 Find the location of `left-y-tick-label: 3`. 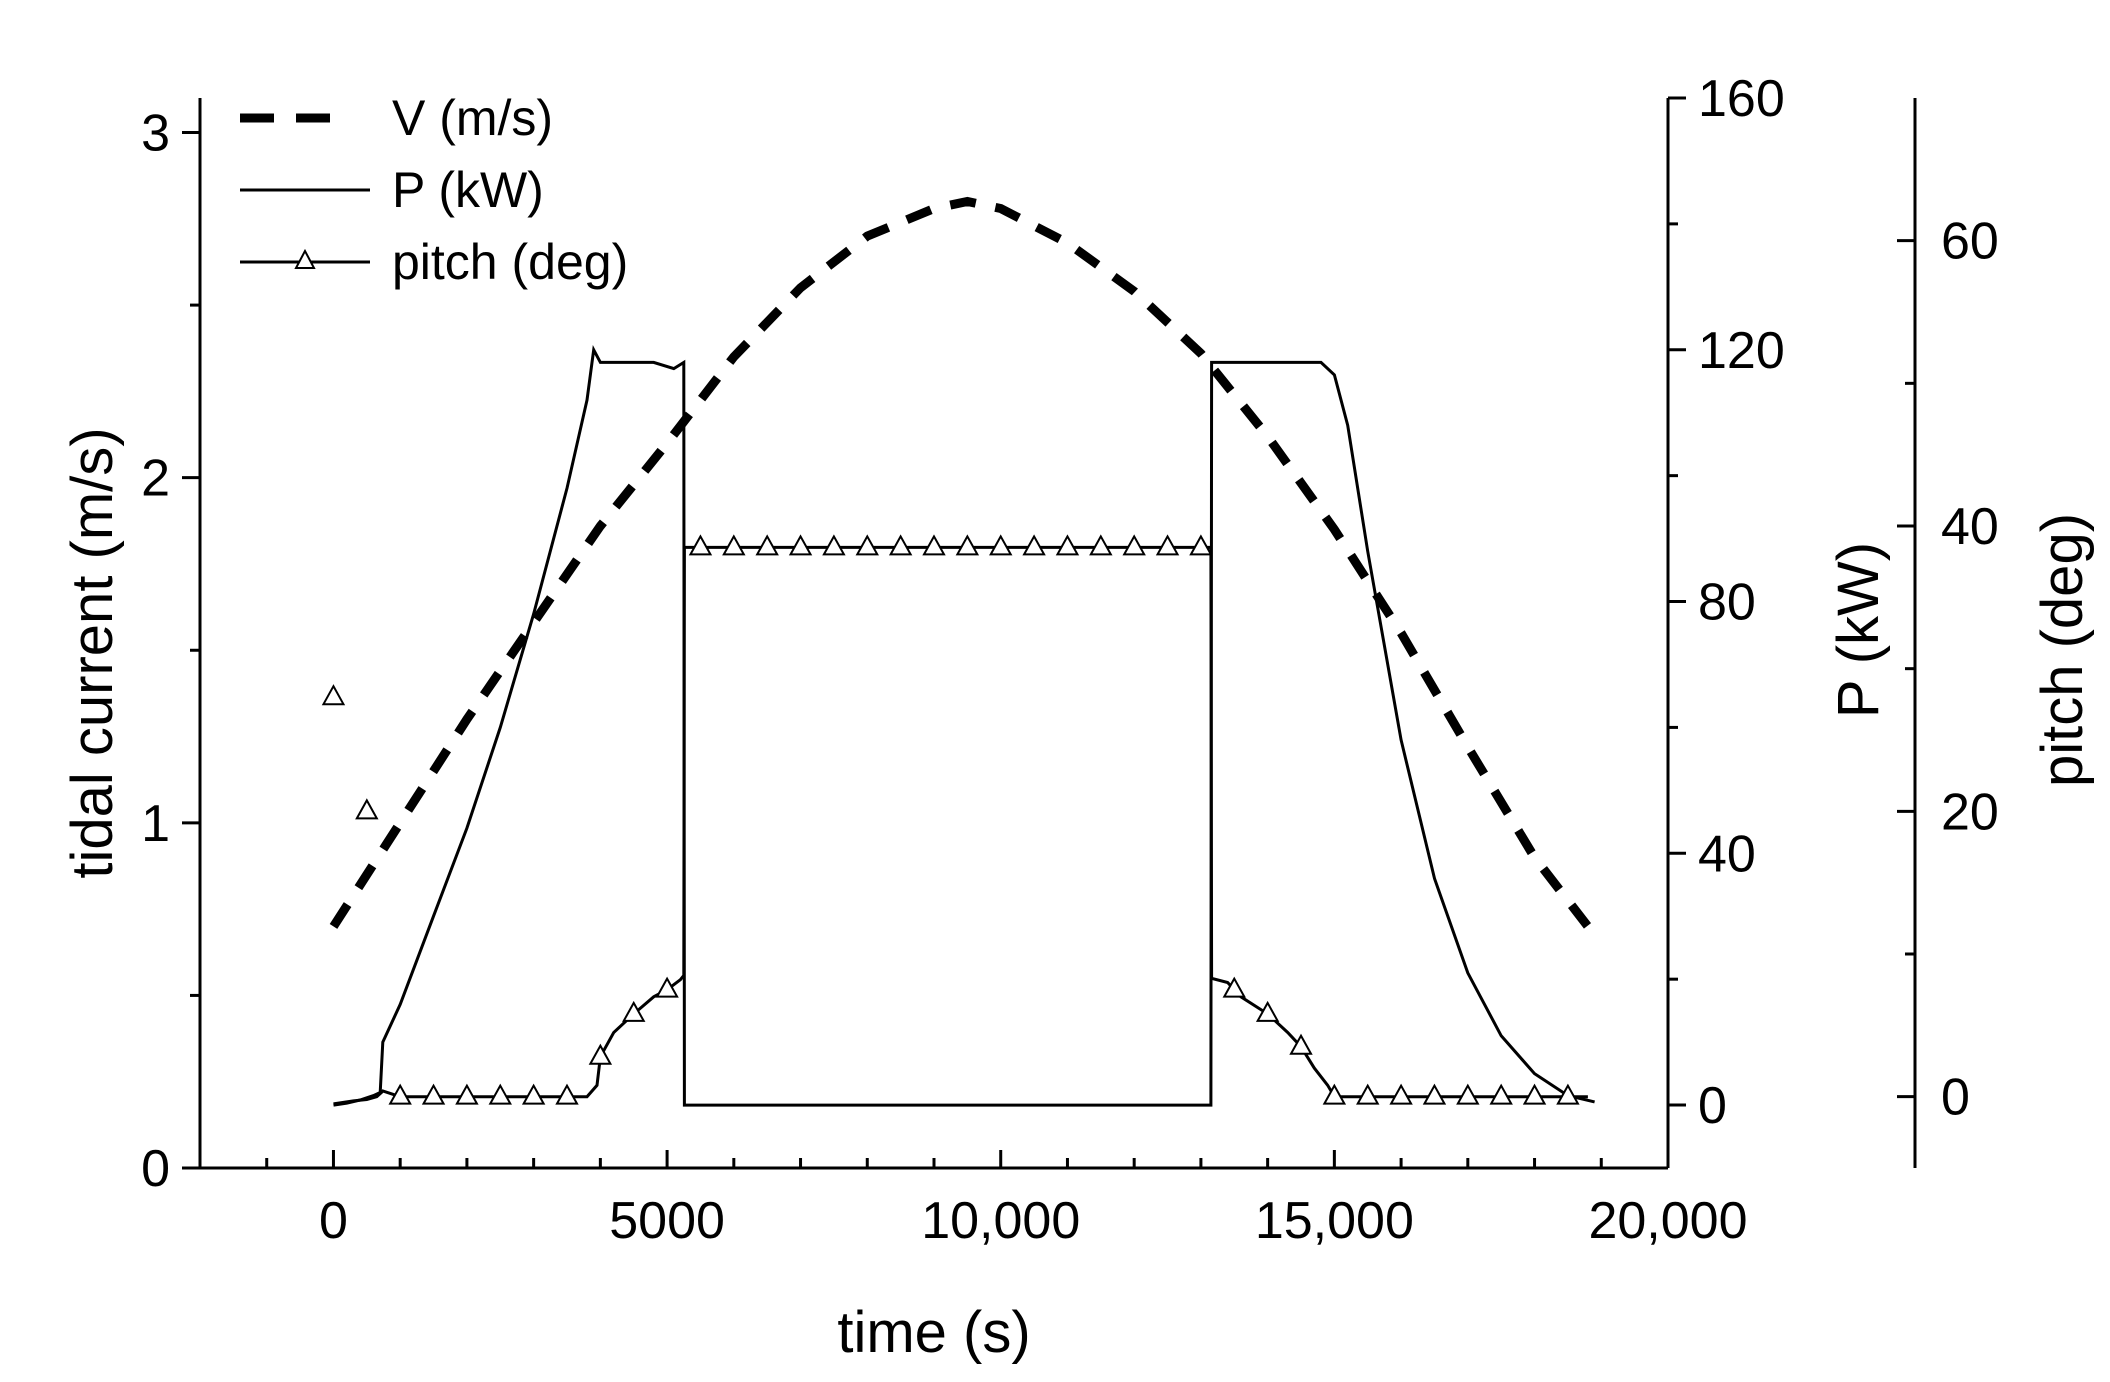

left-y-tick-label: 3 is located at coordinates (155, 134).